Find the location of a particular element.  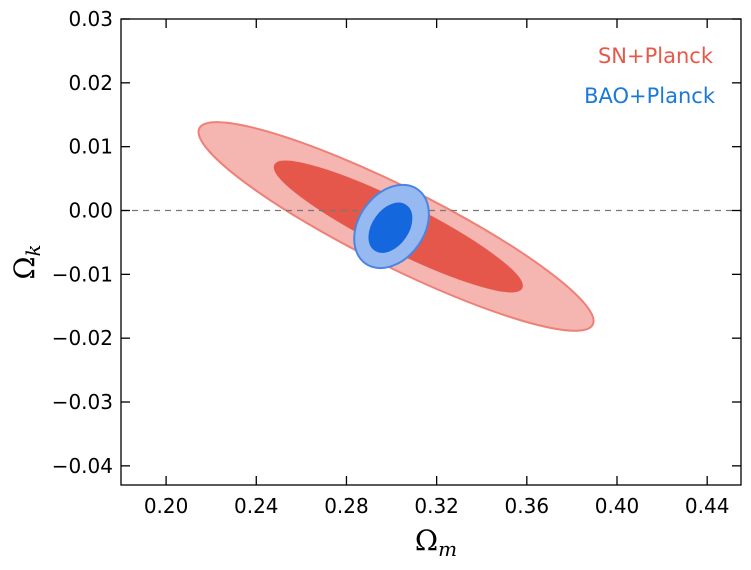

x-tick-label: 0.36 is located at coordinates (527, 506).